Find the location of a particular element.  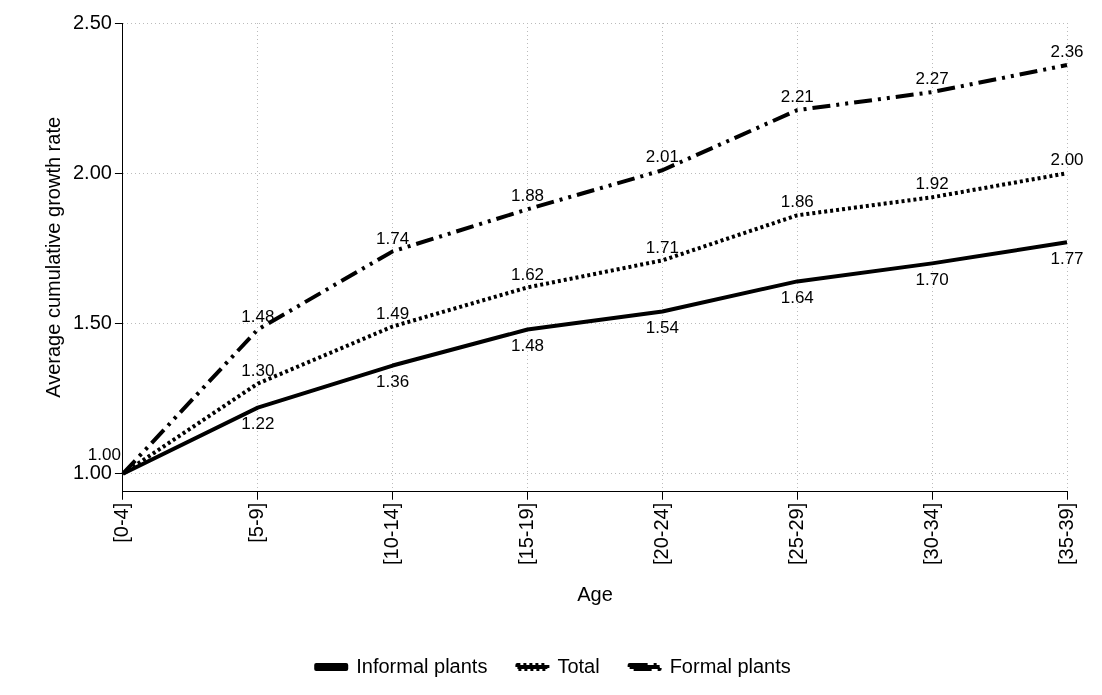

data-label: 1.22 is located at coordinates (258, 423).